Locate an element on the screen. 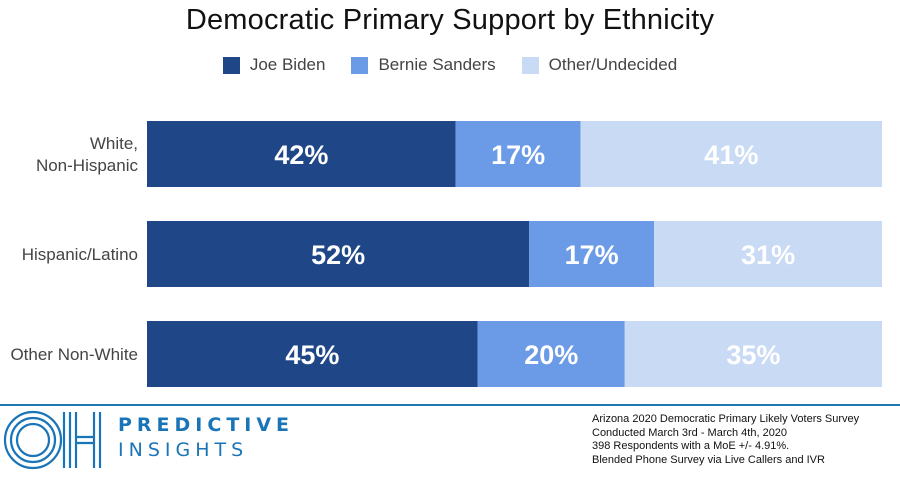 This screenshot has width=900, height=478. legend-label-biden: Joe Biden is located at coordinates (287, 64).